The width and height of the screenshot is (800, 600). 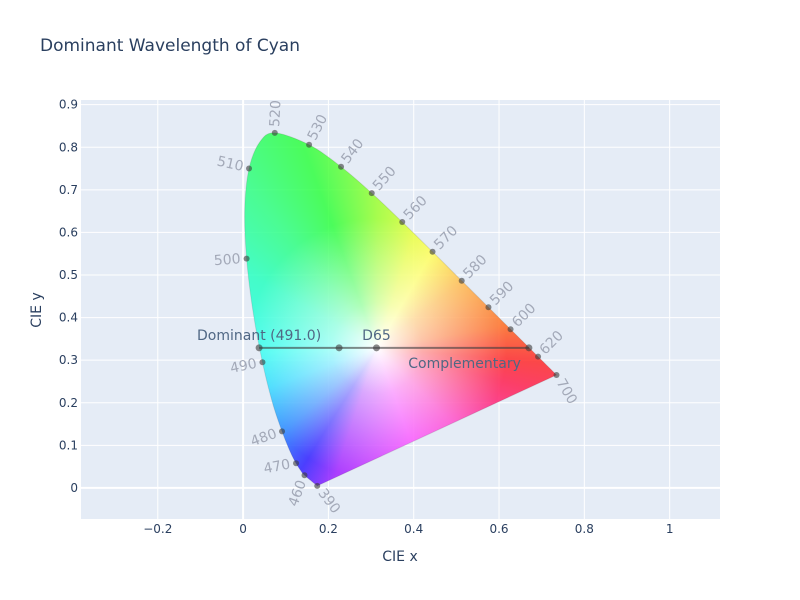 What do you see at coordinates (584, 529) in the screenshot?
I see `x-tick-label: 0.8` at bounding box center [584, 529].